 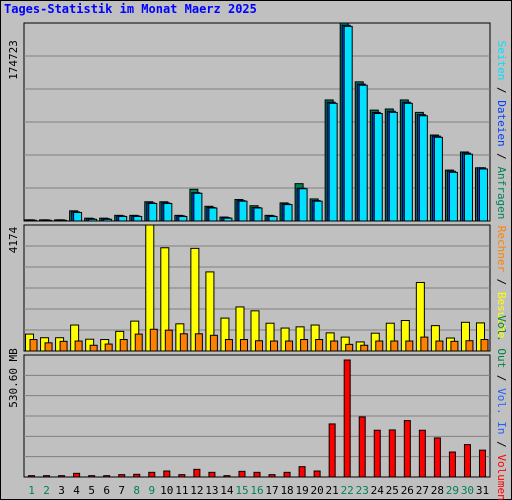 I want to click on x-tick-label: 18, so click(x=286, y=490).